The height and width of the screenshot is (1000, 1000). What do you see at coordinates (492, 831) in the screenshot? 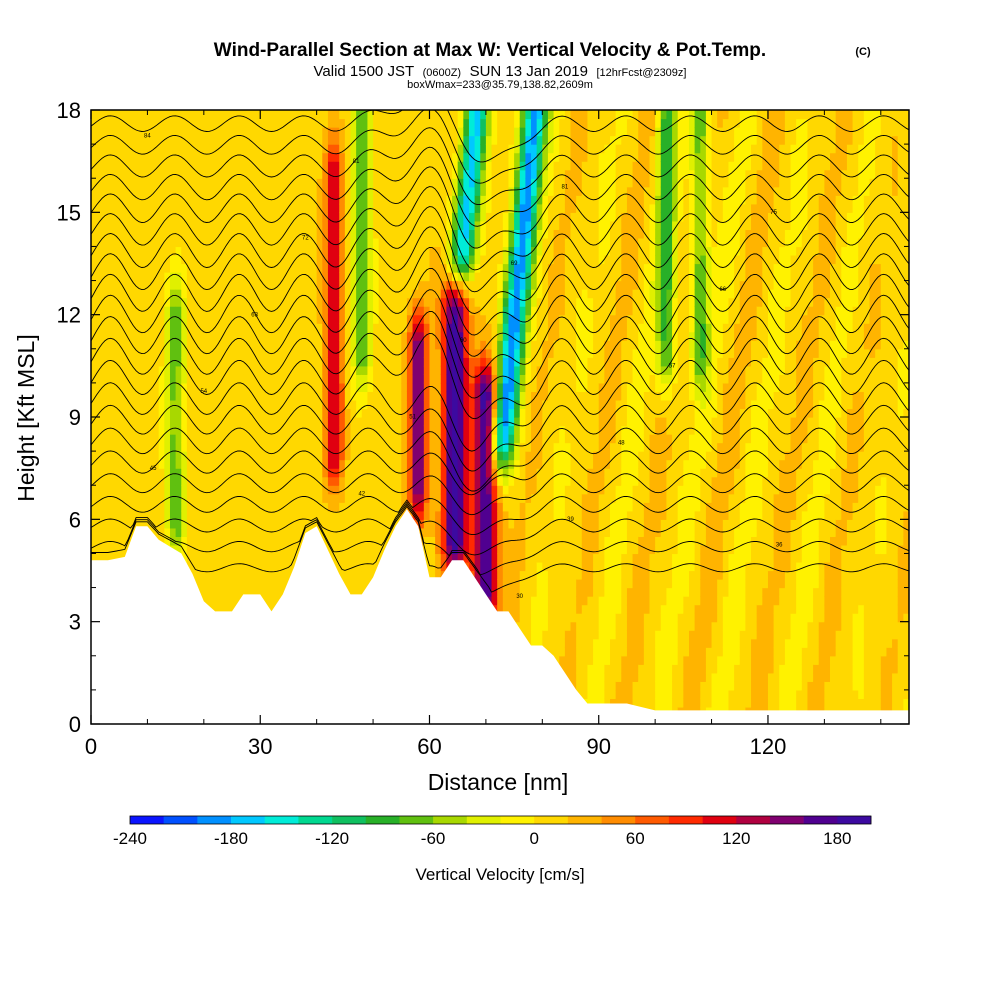
I see `colorbar: -240 -180 -120 -60 0 60 120 180` at bounding box center [492, 831].